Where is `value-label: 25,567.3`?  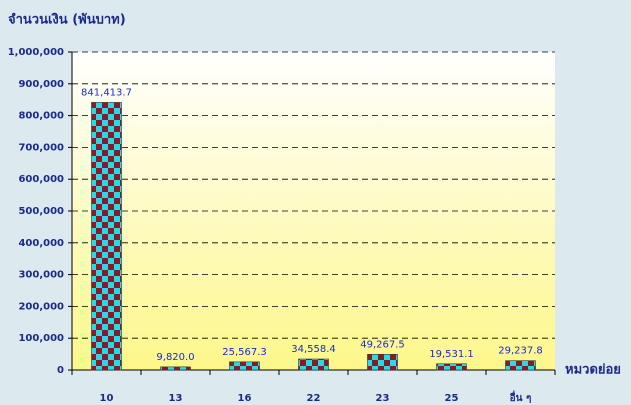 value-label: 25,567.3 is located at coordinates (244, 352).